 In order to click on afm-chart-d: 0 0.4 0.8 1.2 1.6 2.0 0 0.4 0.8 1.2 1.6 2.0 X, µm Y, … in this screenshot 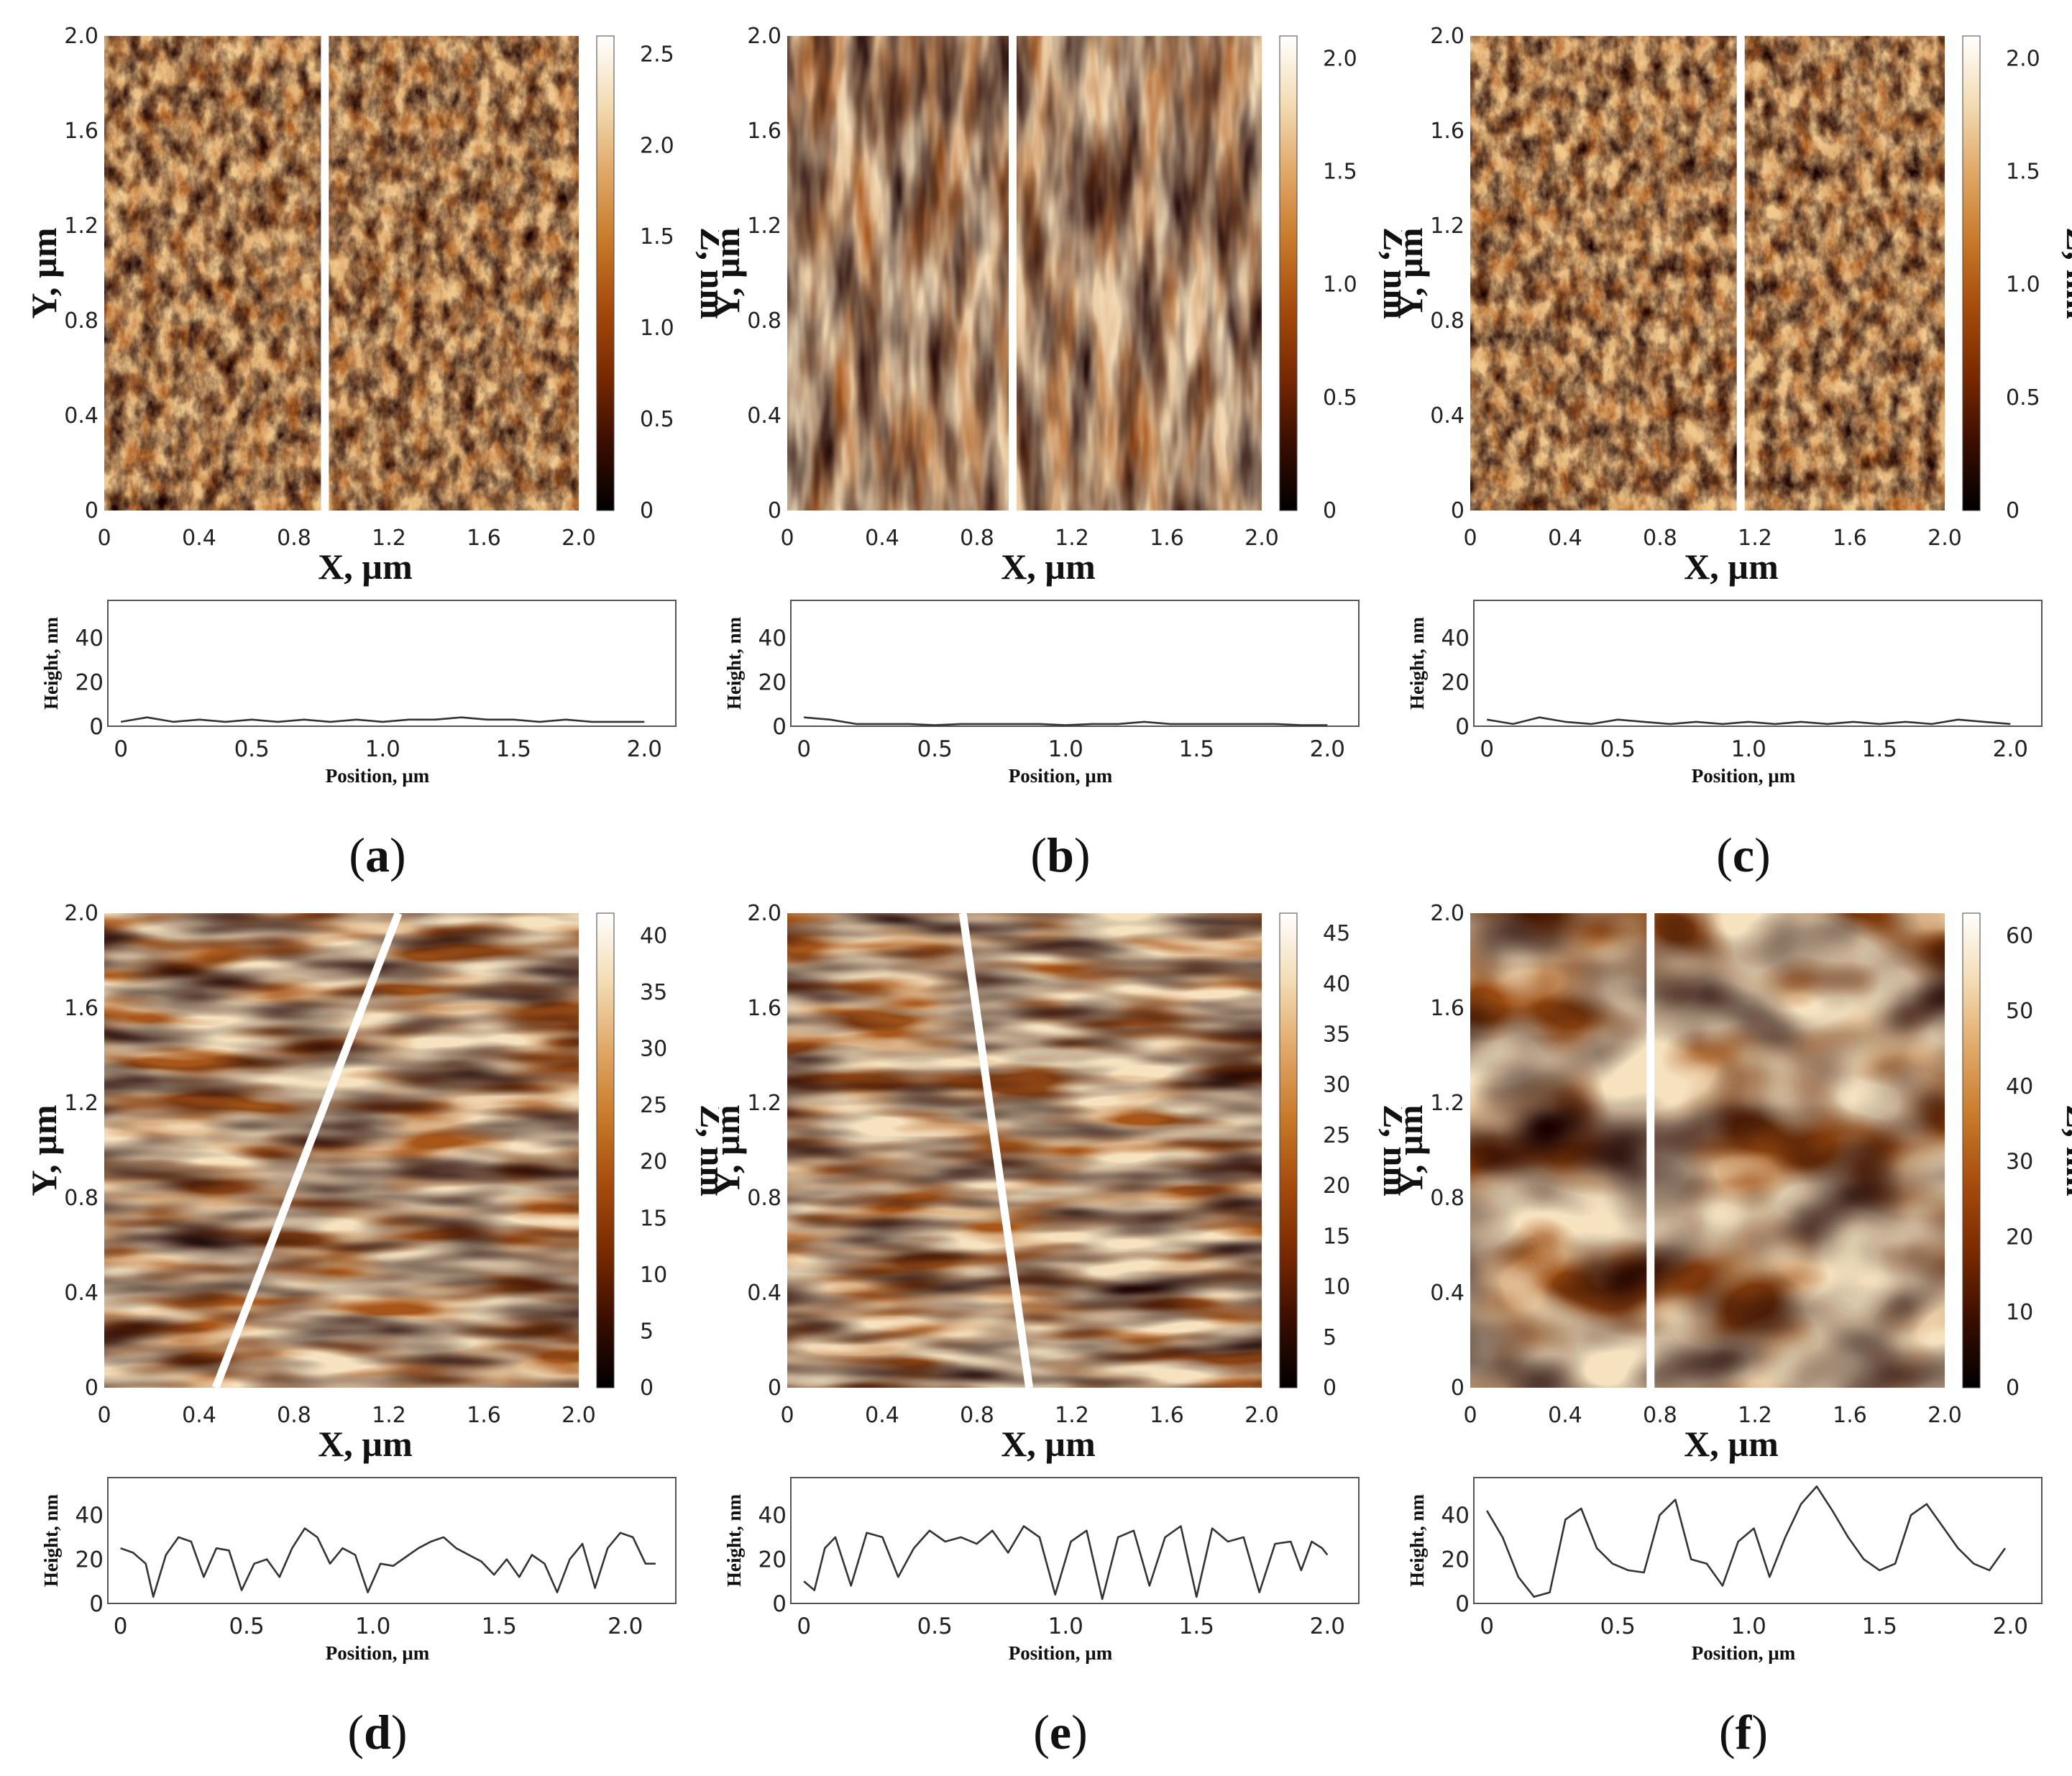, I will do `click(374, 1282)`.